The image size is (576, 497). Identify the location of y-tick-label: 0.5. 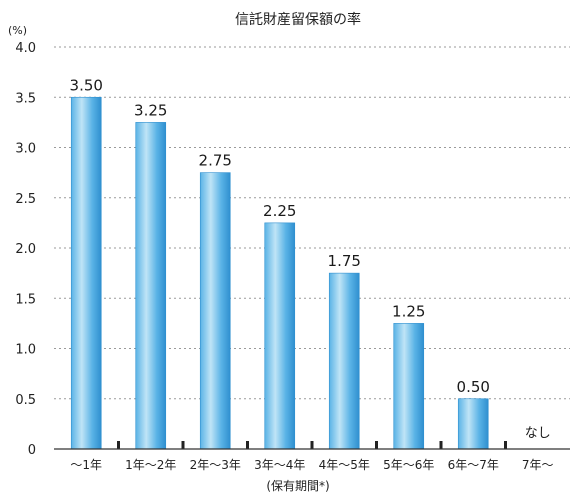
(25, 400).